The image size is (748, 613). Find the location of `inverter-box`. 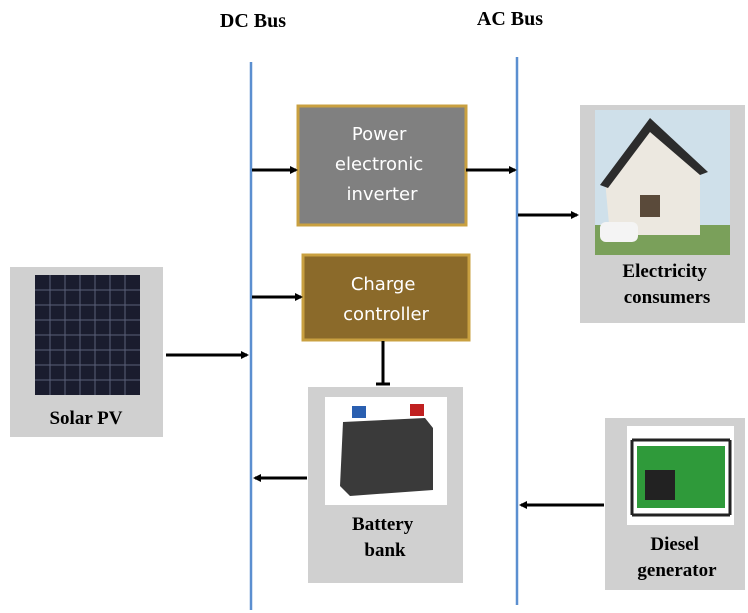

inverter-box is located at coordinates (382, 165).